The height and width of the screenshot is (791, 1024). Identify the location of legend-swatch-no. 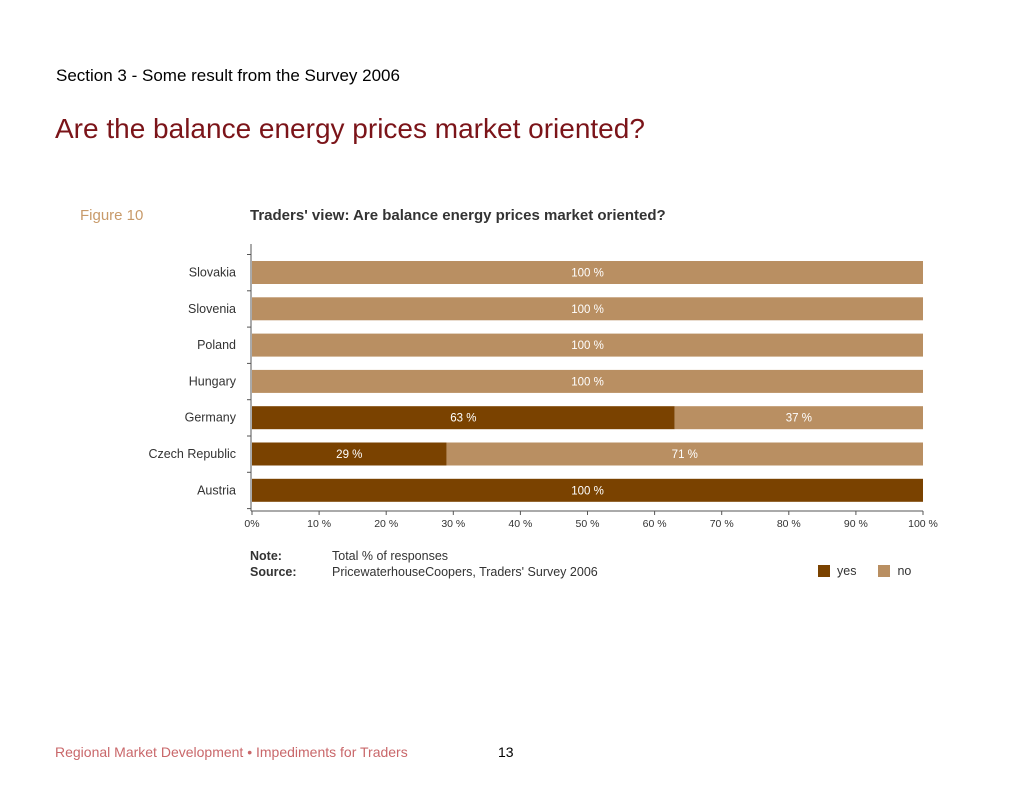
(884, 571).